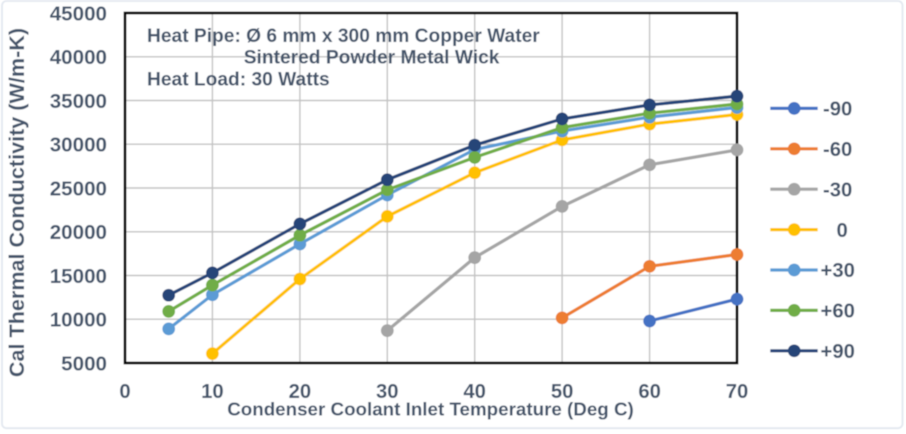 The width and height of the screenshot is (906, 434). Describe the element at coordinates (78, 145) in the screenshot. I see `svg-text: 30000` at that location.